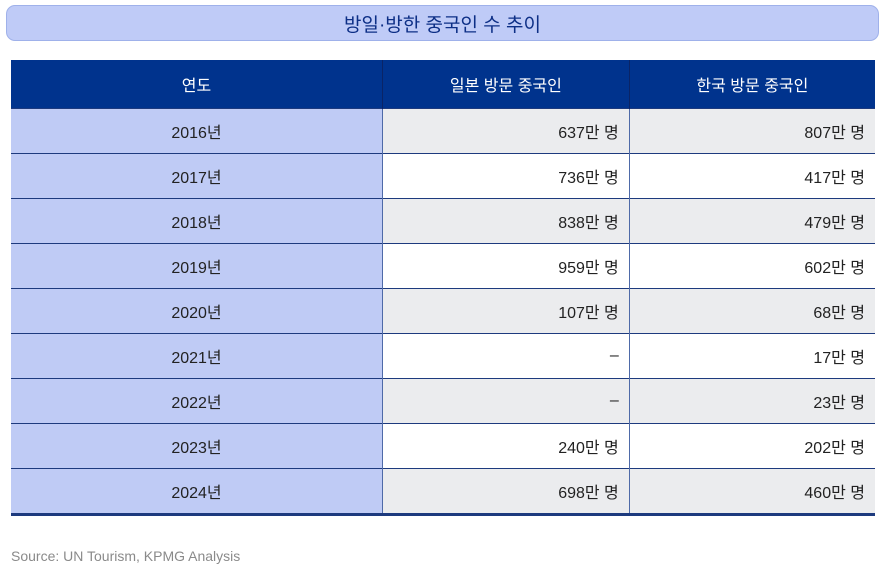 This screenshot has height=573, width=891. What do you see at coordinates (197, 221) in the screenshot?
I see `cell-year: 2018년` at bounding box center [197, 221].